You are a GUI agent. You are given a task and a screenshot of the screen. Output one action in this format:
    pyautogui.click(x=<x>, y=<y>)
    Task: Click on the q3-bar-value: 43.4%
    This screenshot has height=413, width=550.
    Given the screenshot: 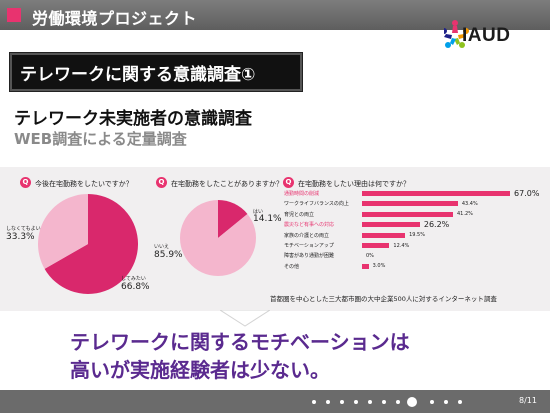 What is the action you would take?
    pyautogui.click(x=469, y=203)
    